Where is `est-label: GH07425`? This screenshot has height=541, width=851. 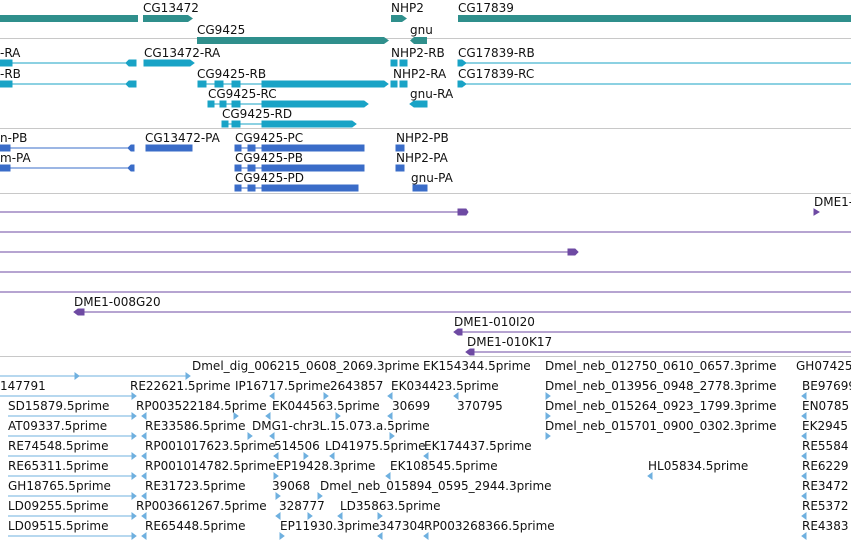
est-label: GH07425 is located at coordinates (823, 366).